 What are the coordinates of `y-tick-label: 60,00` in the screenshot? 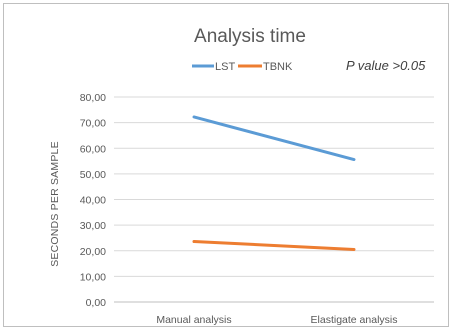 It's located at (93, 149).